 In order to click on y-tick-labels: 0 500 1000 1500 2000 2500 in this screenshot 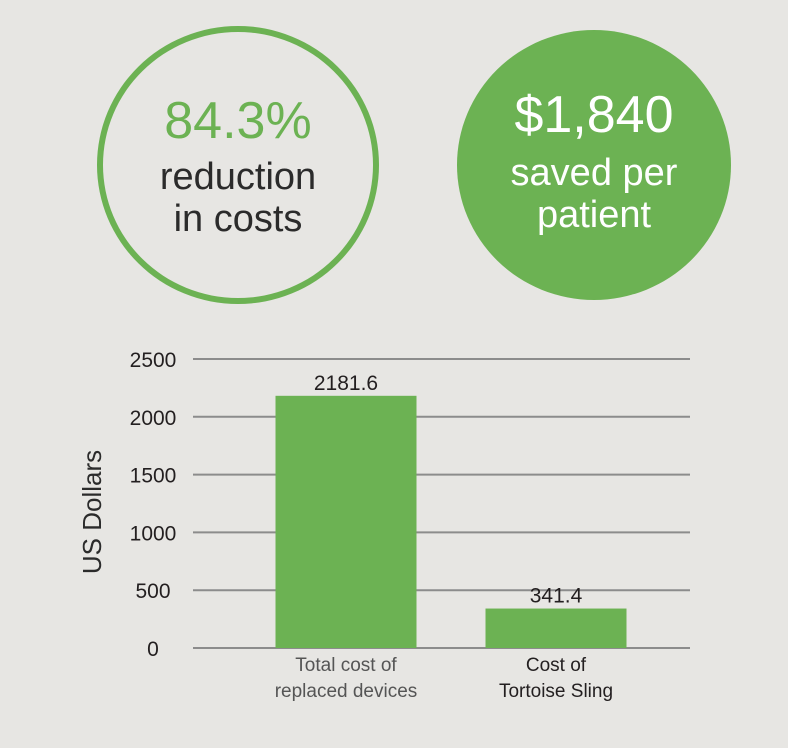, I will do `click(153, 505)`.